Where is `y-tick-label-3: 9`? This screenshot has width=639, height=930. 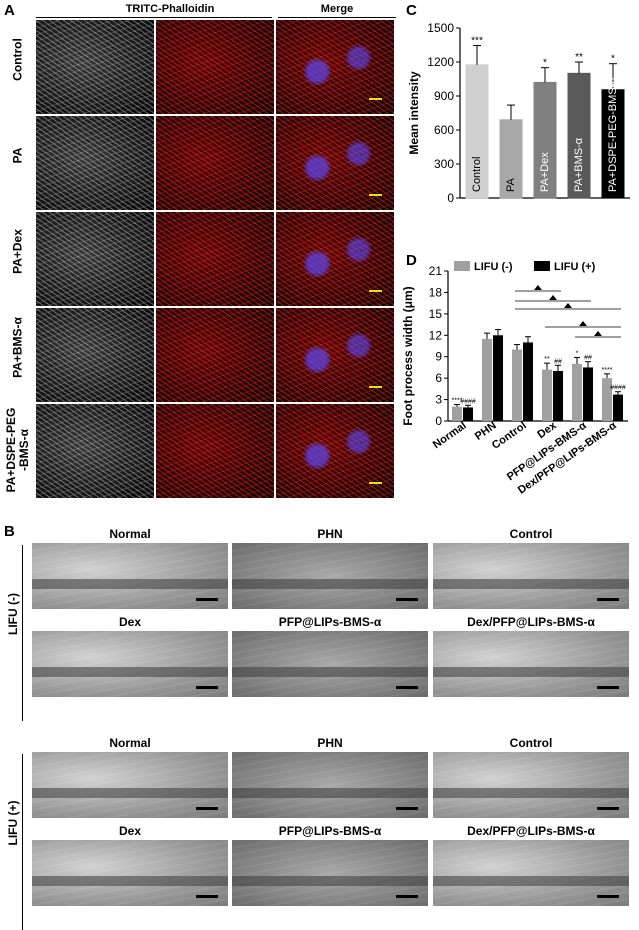 y-tick-label-3: 9 is located at coordinates (438, 357).